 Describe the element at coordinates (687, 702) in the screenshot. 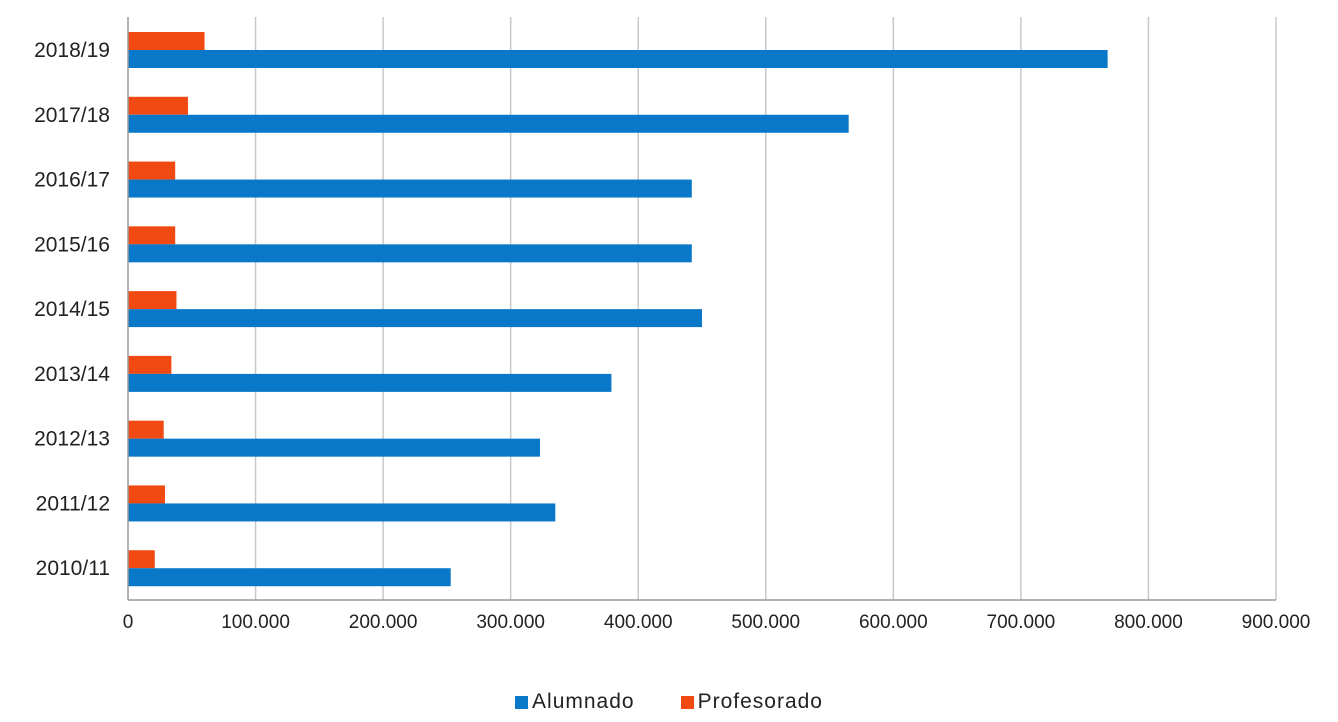

I see `legend-swatch-profesorado` at that location.